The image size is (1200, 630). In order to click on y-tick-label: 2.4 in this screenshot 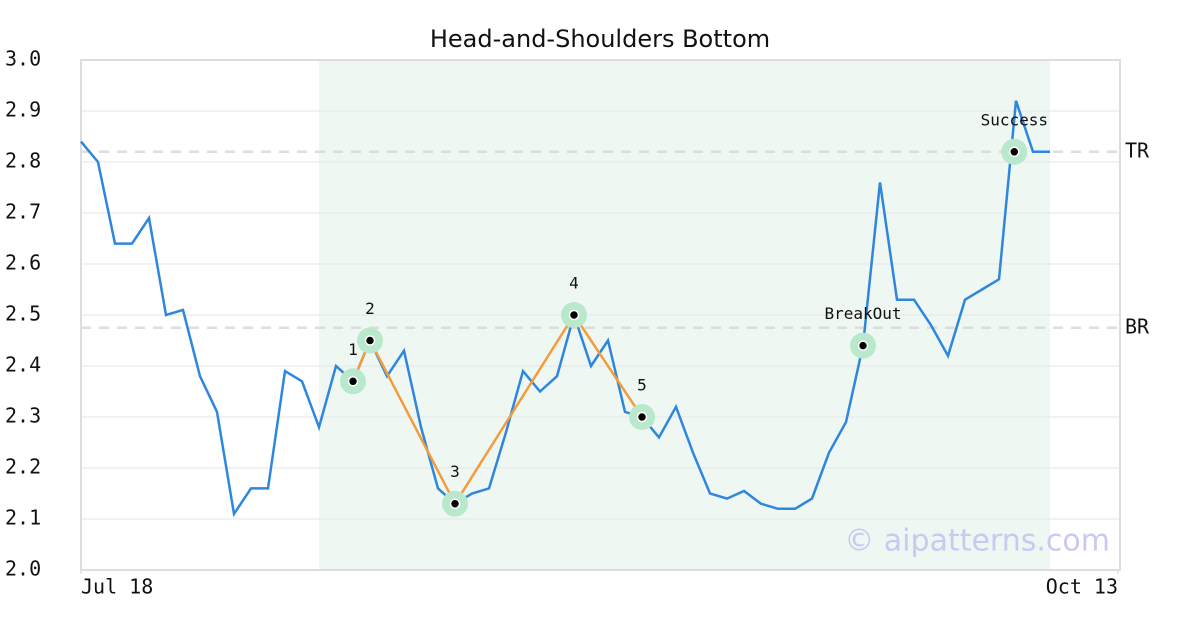, I will do `click(23, 365)`.